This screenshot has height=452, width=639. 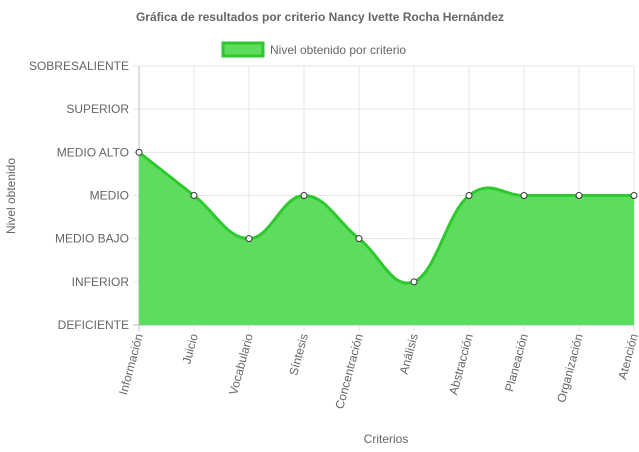 I want to click on x-tick-label: Abstracción, so click(x=461, y=364).